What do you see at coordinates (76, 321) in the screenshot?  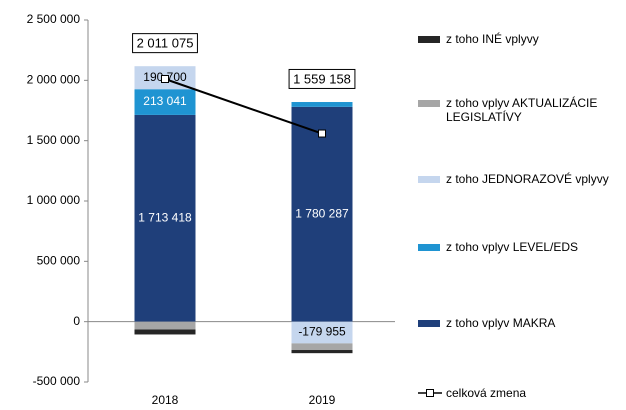 I see `y-tick-label: 0` at bounding box center [76, 321].